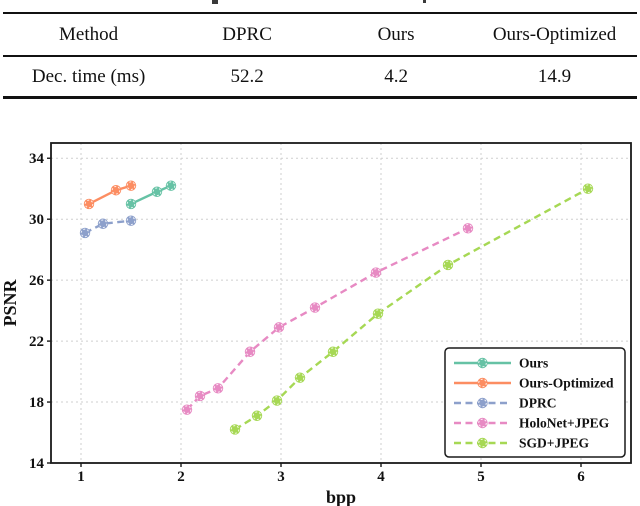 This screenshot has height=506, width=640. Describe the element at coordinates (482, 383) in the screenshot. I see `legend-marker-Ours-Optimized-edge` at that location.